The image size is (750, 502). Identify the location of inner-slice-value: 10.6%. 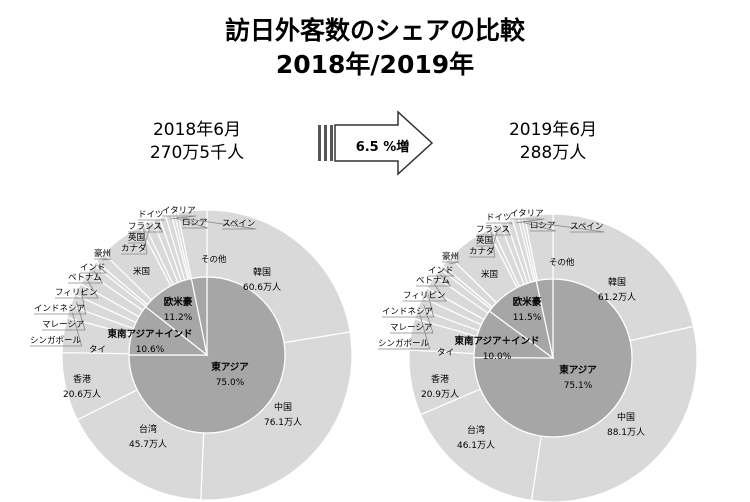
(150, 350).